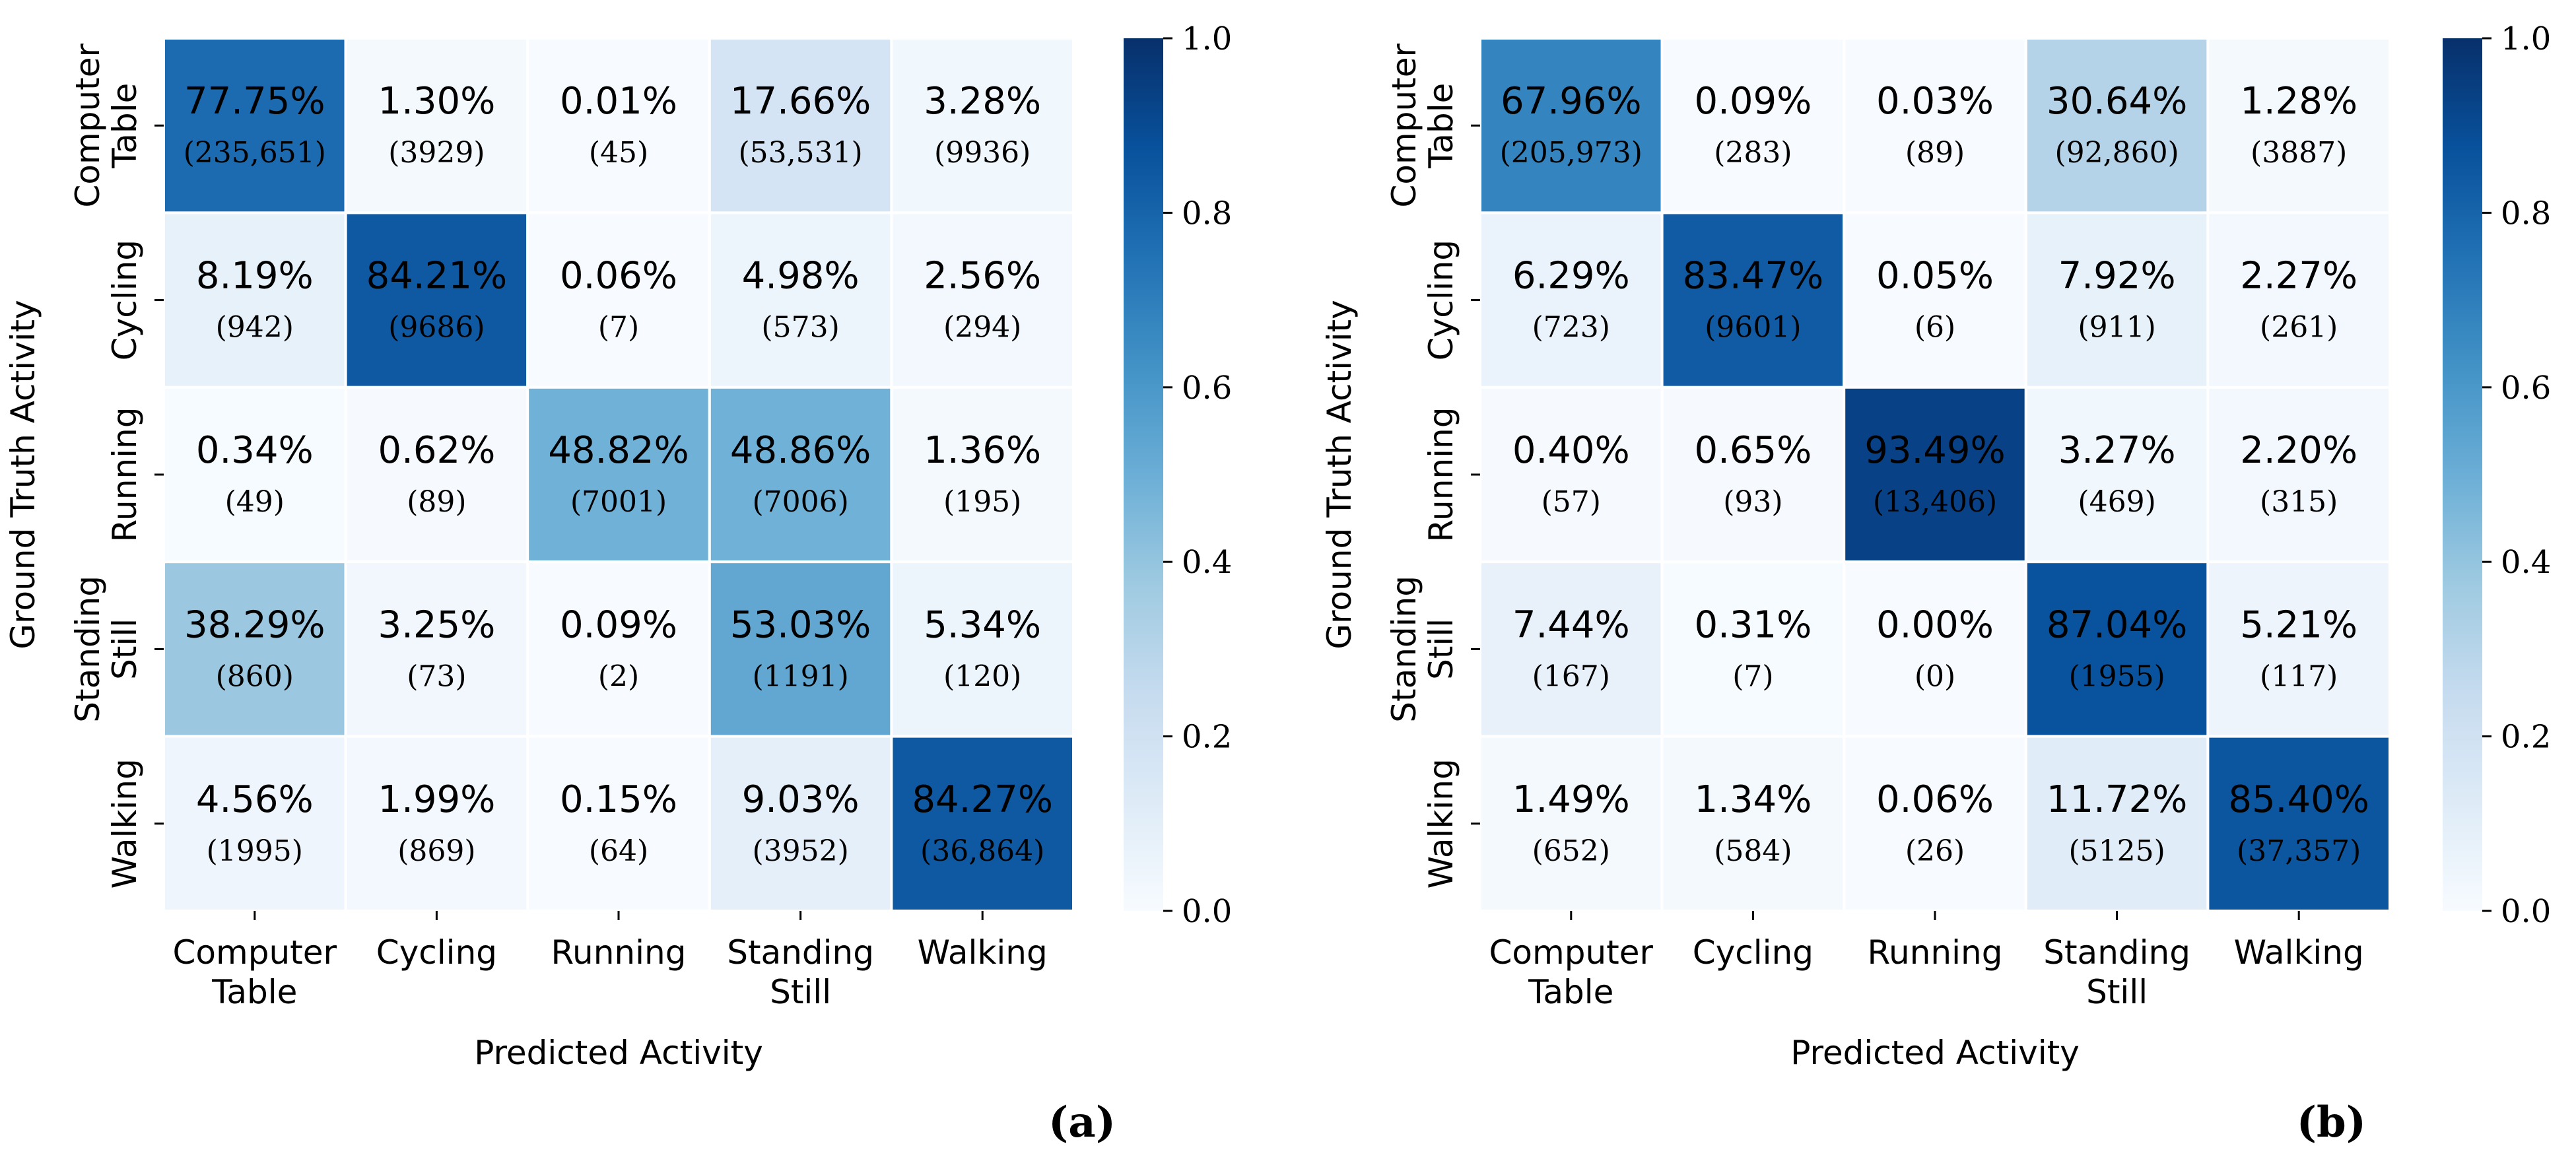  What do you see at coordinates (2117, 851) in the screenshot?
I see `cell-count-label: (5125)` at bounding box center [2117, 851].